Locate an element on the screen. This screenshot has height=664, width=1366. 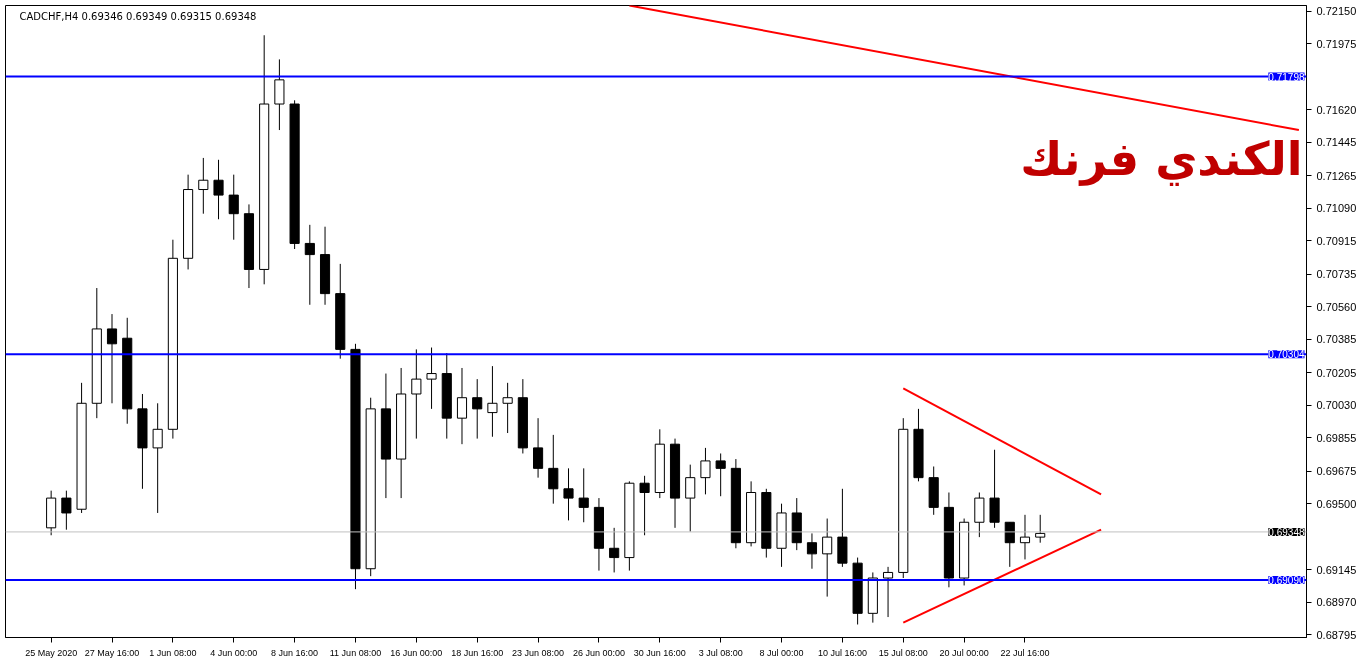
y-tick-label: 0.70030 is located at coordinates (1336, 405).